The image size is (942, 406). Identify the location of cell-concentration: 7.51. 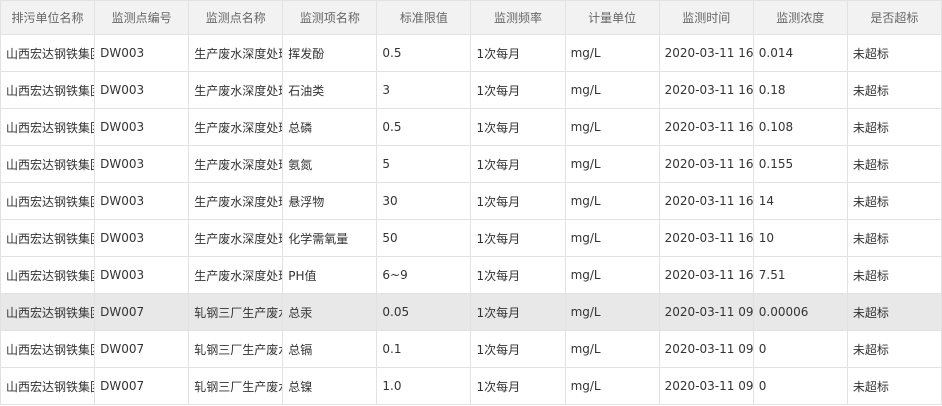
(800, 275).